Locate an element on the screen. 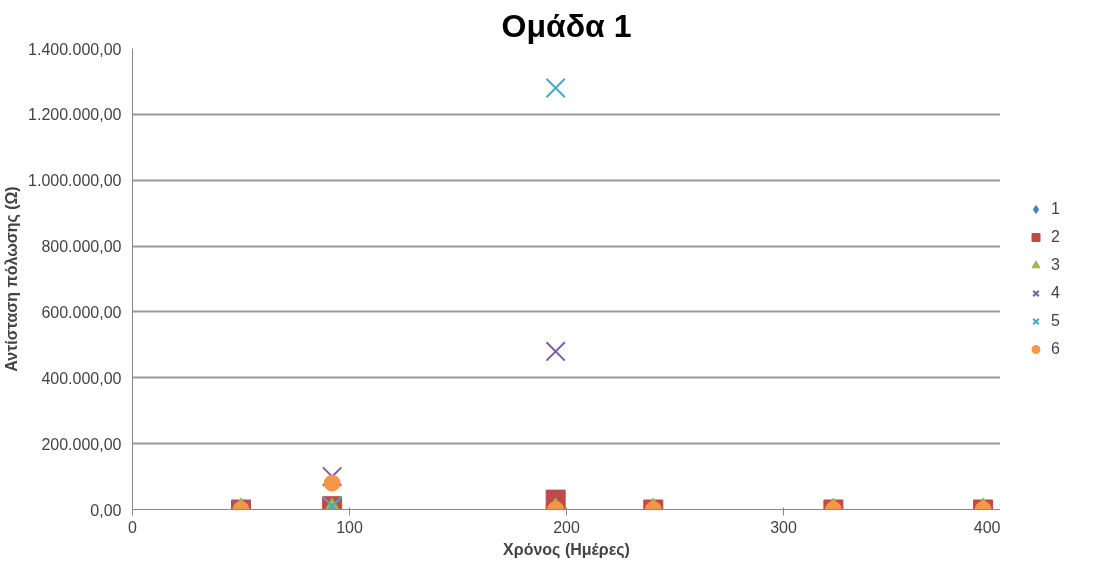 This screenshot has height=581, width=1105. legend-label: 3 is located at coordinates (1056, 264).